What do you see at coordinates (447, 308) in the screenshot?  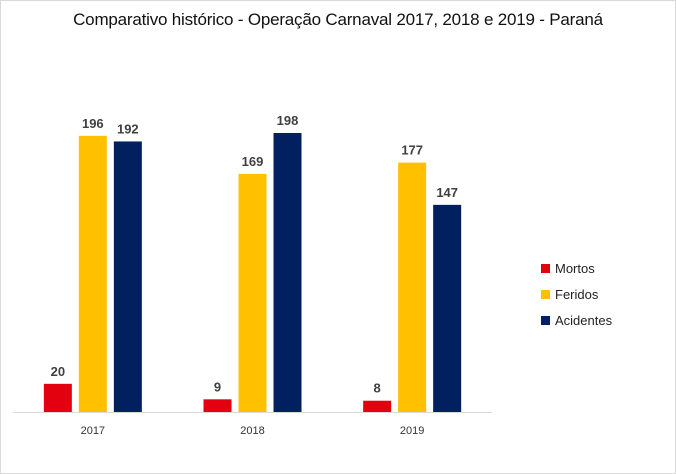 I see `bar-acidentes-2019` at bounding box center [447, 308].